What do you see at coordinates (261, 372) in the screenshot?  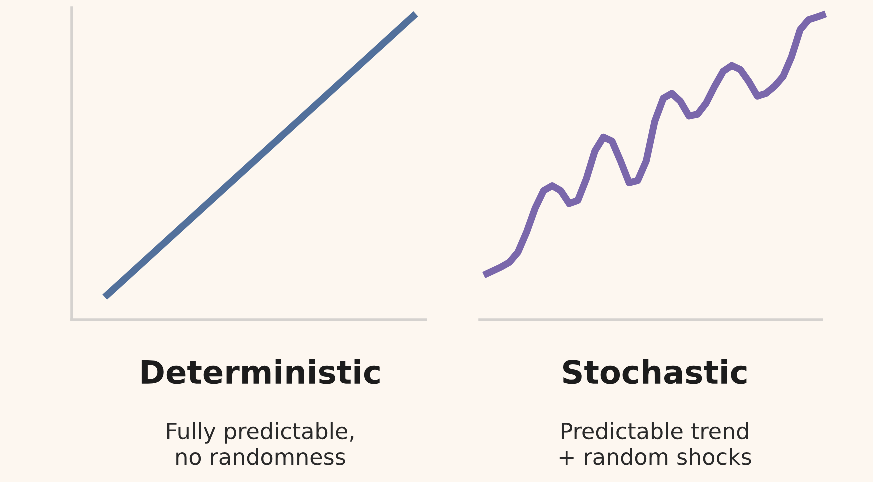 I see `text: Deterministic` at bounding box center [261, 372].